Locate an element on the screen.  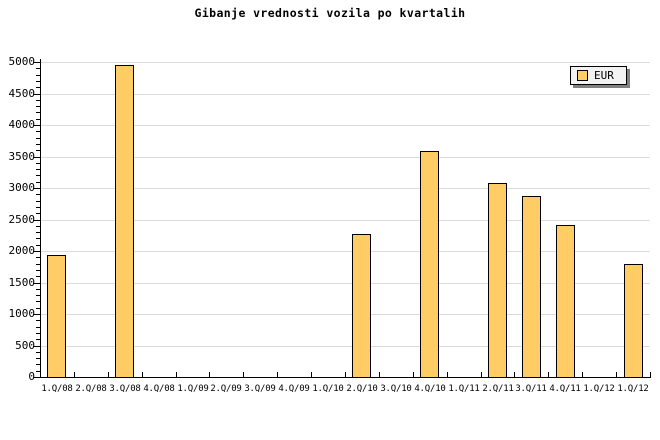
y-axis-tick-label: 4500 is located at coordinates (22, 93).